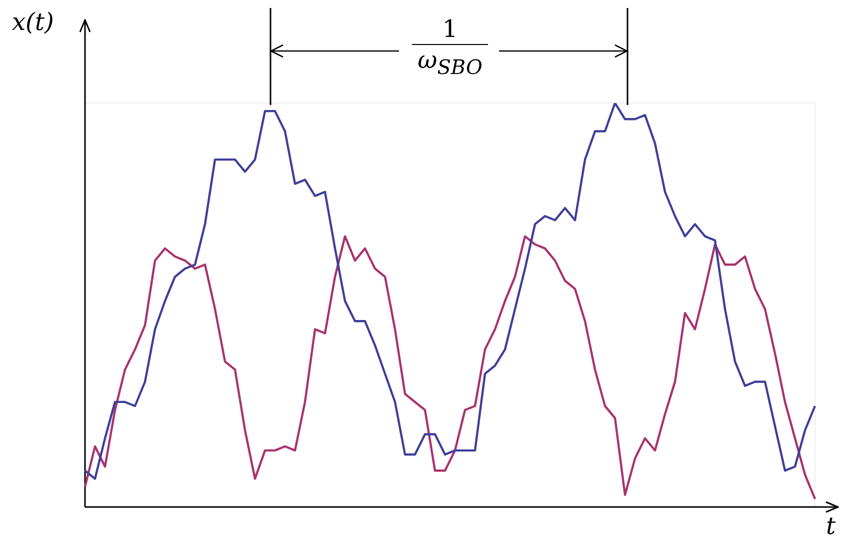 Image resolution: width=842 pixels, height=547 pixels. What do you see at coordinates (831, 526) in the screenshot?
I see `x-axis-title: t` at bounding box center [831, 526].